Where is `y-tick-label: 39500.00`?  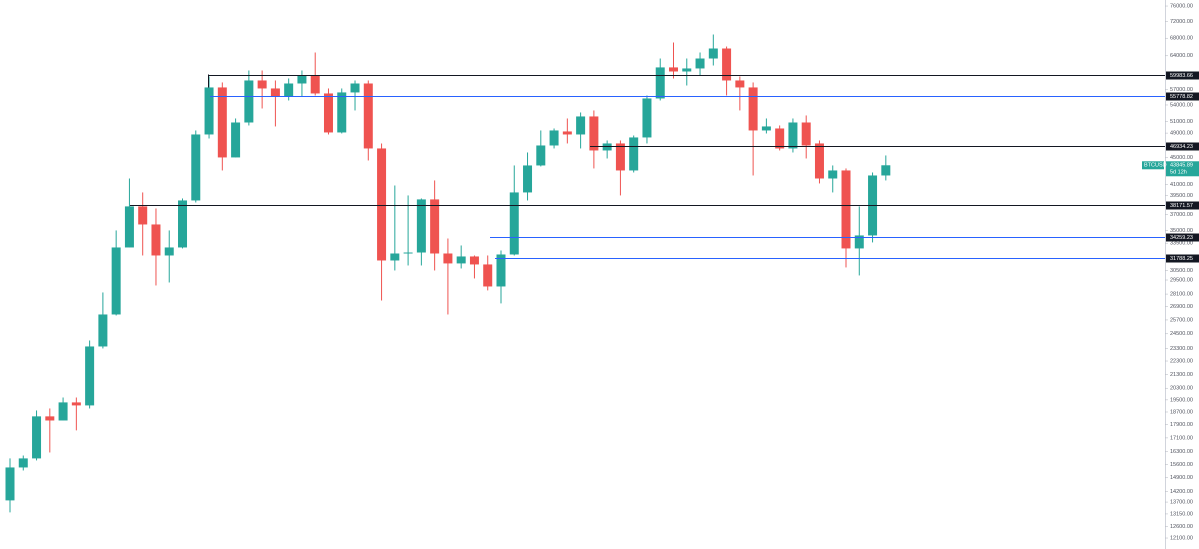 y-tick-label: 39500.00 is located at coordinates (1181, 196).